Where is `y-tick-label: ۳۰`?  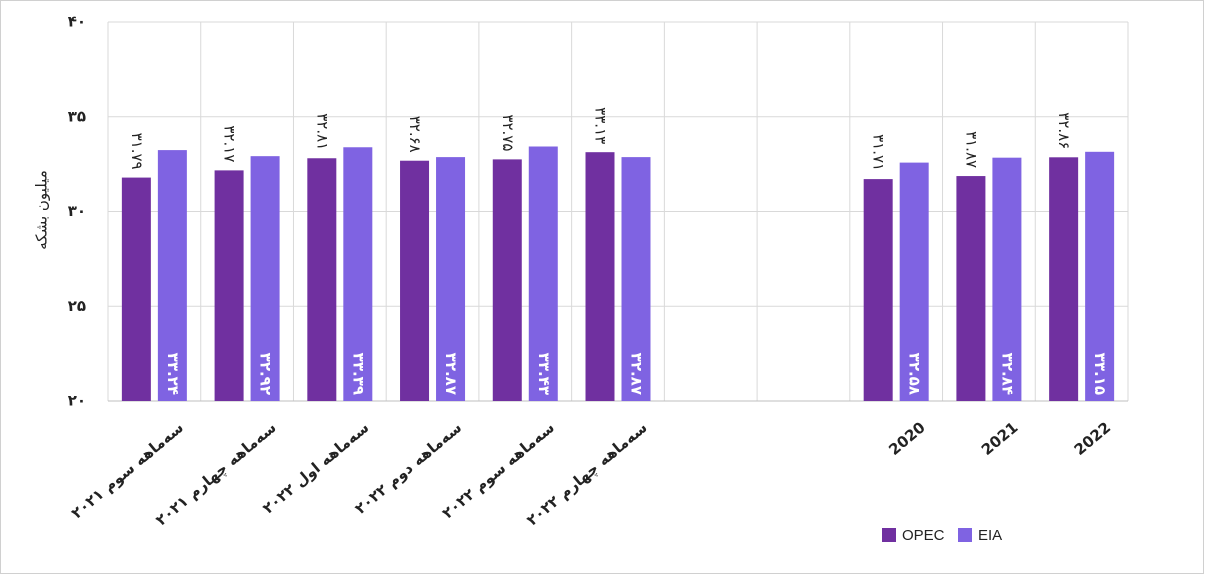
y-tick-label: ۳۰ is located at coordinates (77, 211).